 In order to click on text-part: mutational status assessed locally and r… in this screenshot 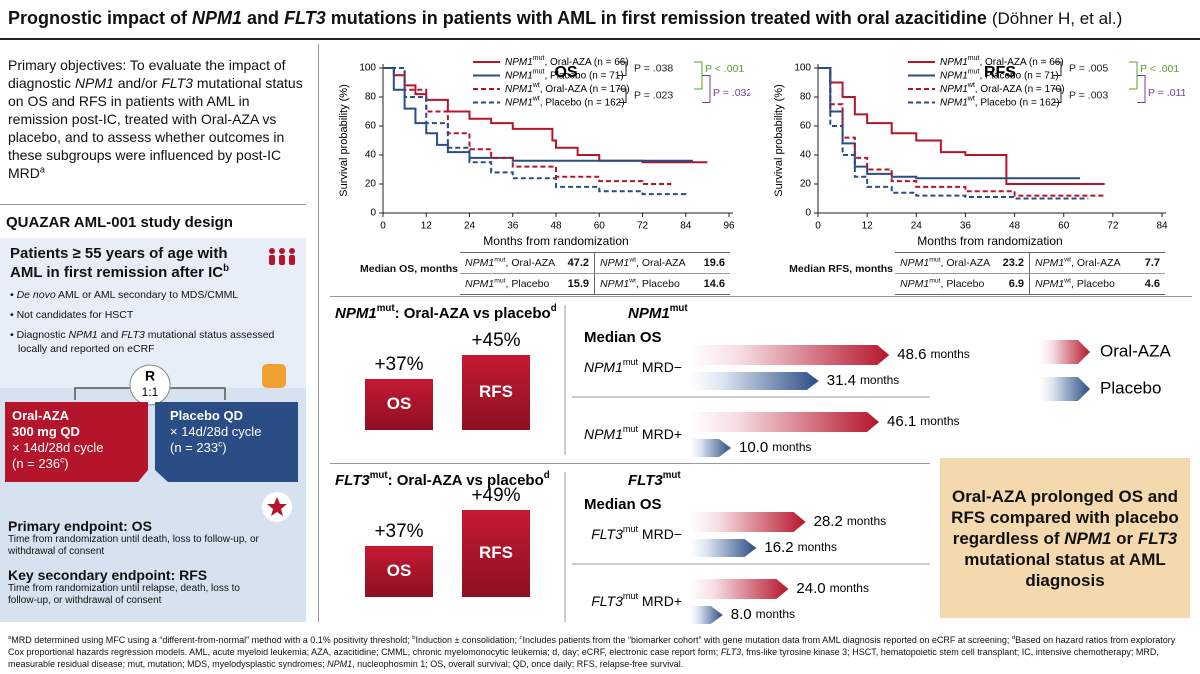, I will do `click(146, 342)`.